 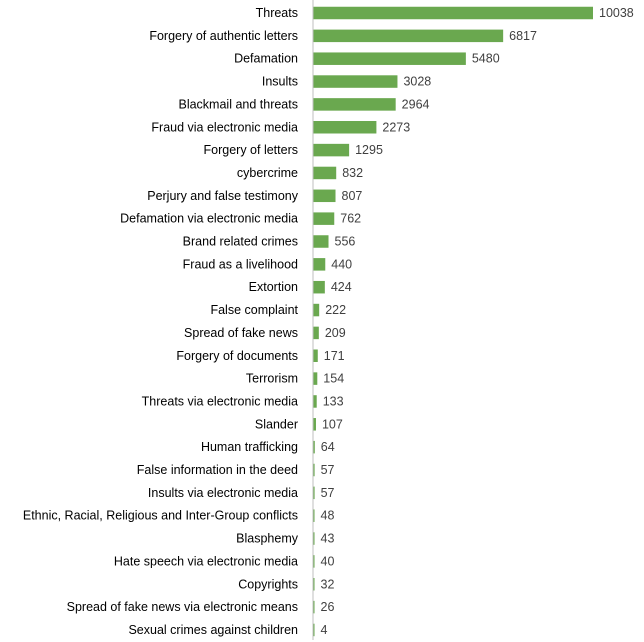 I want to click on value-label-perjury-and-false-testimony: 807, so click(x=352, y=196).